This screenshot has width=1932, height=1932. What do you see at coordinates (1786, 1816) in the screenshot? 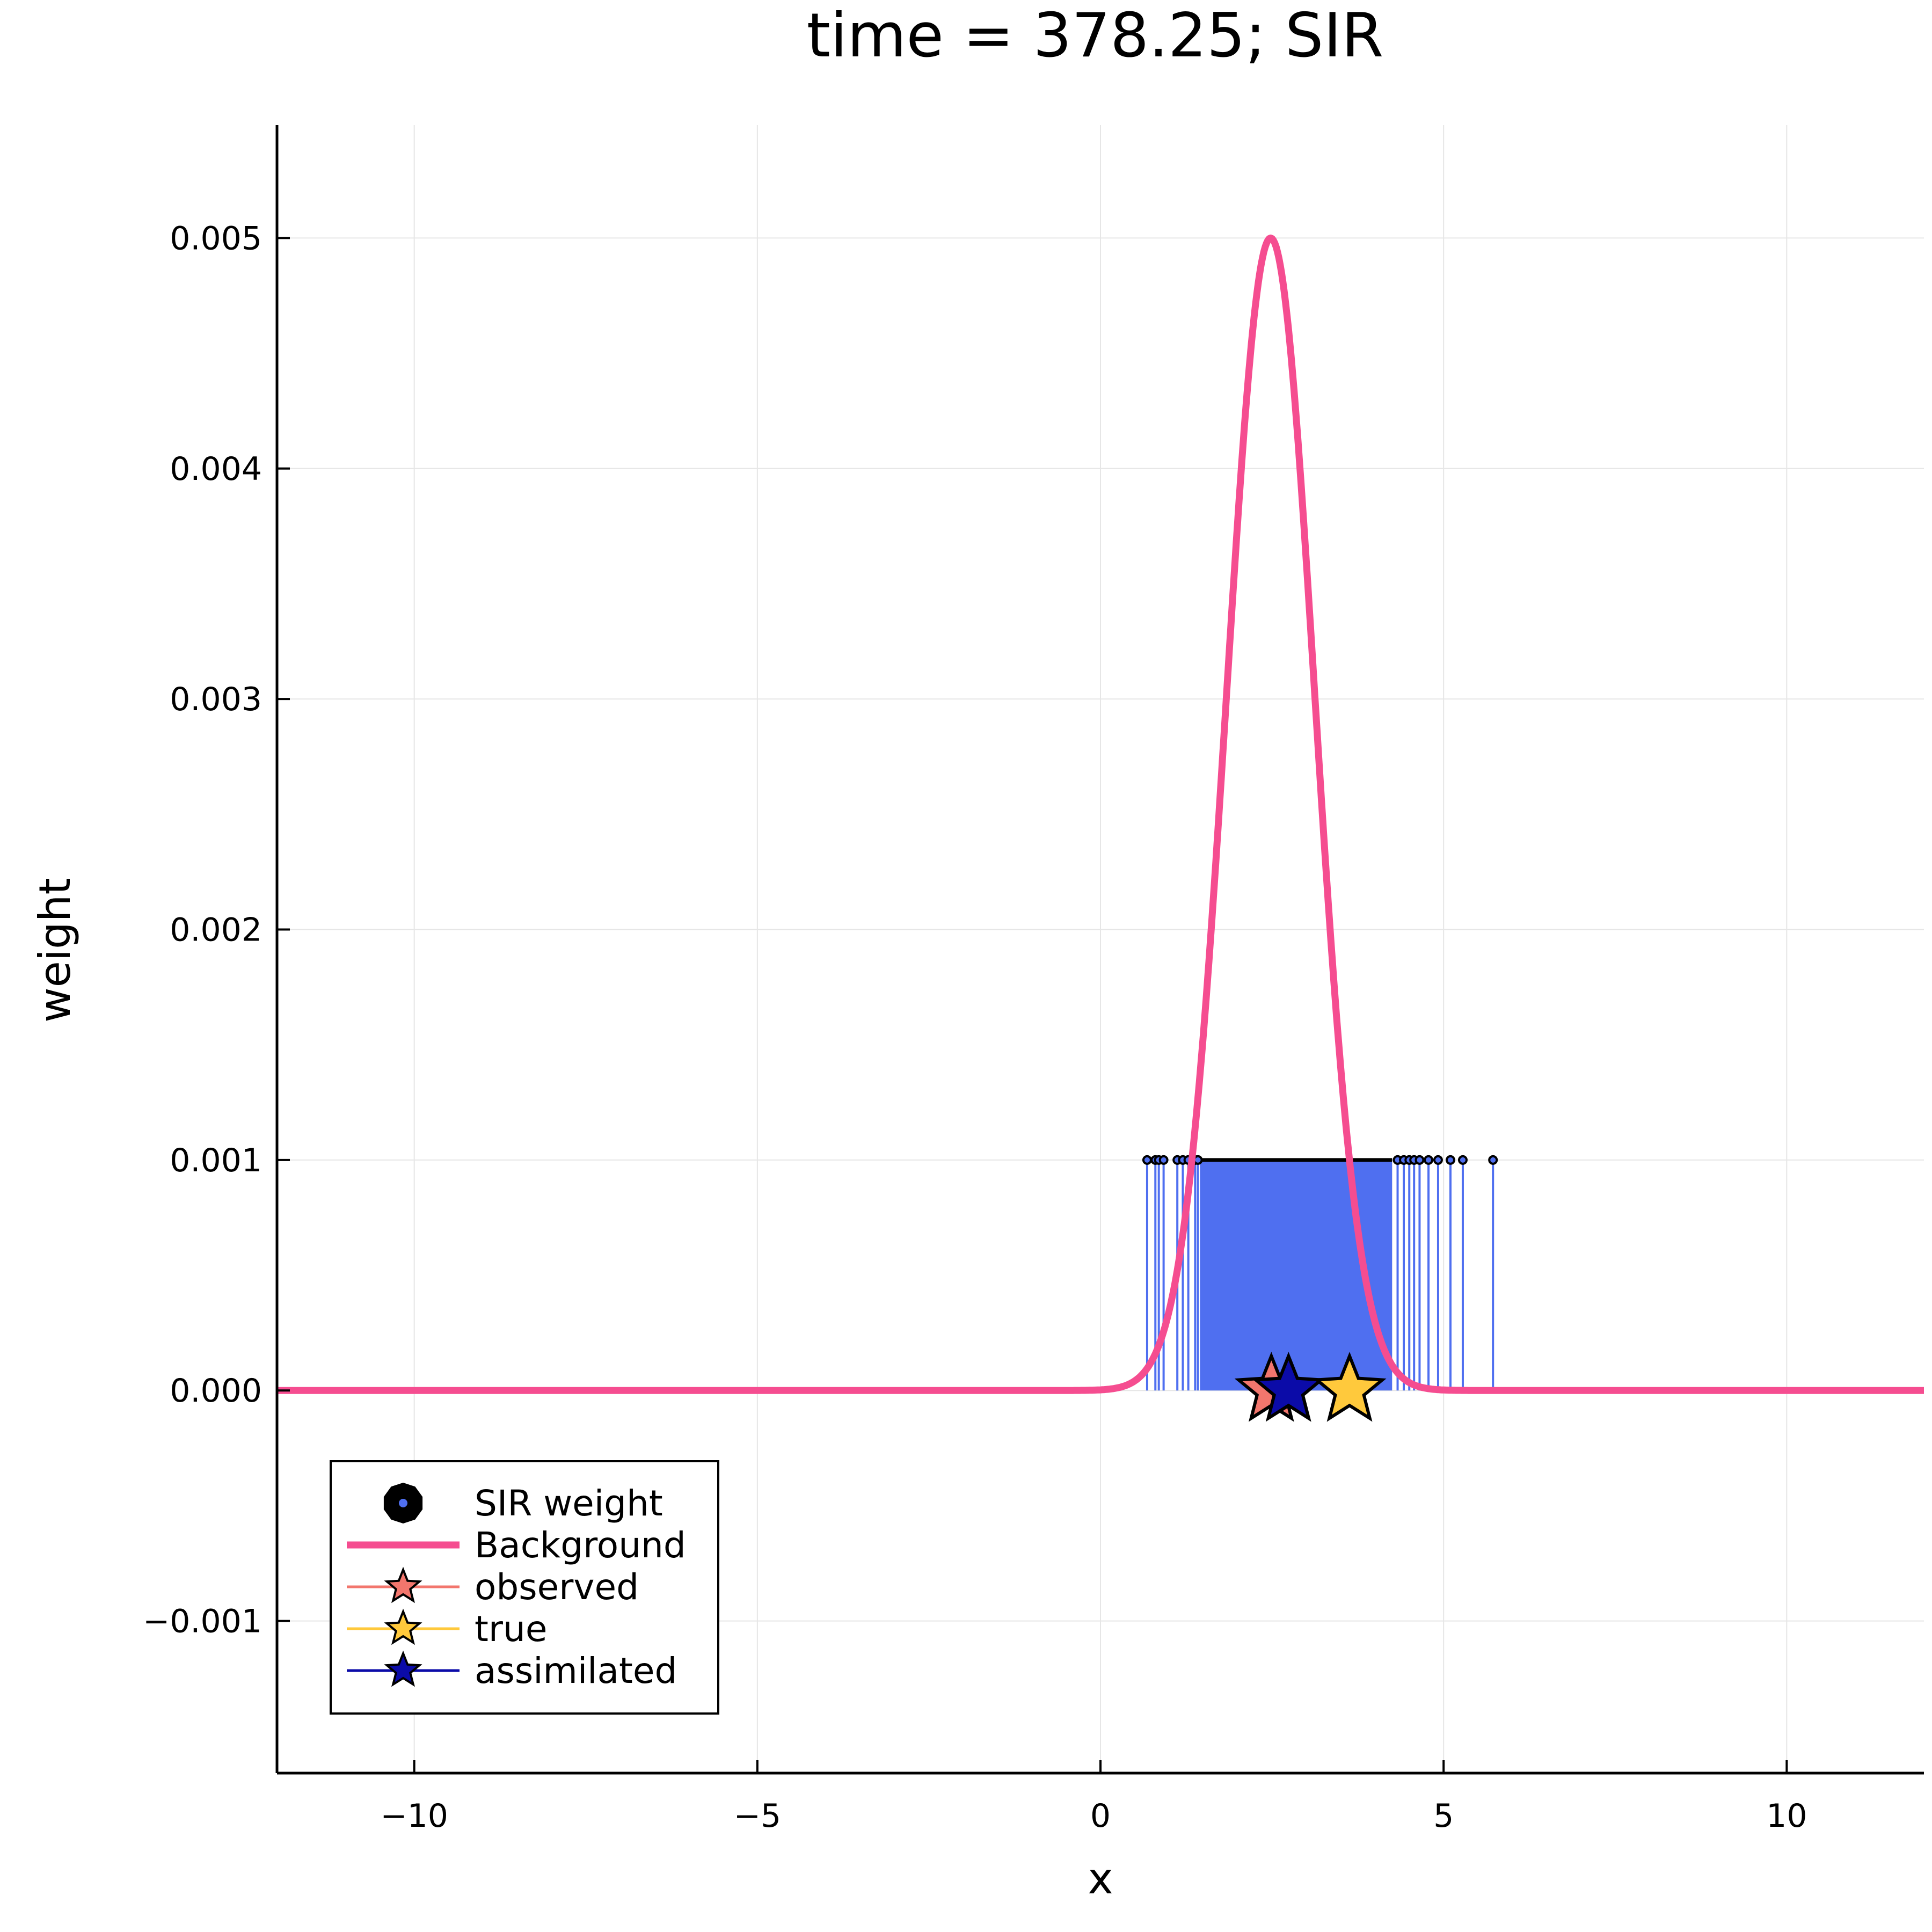
I see `x-tick-label: 10` at bounding box center [1786, 1816].